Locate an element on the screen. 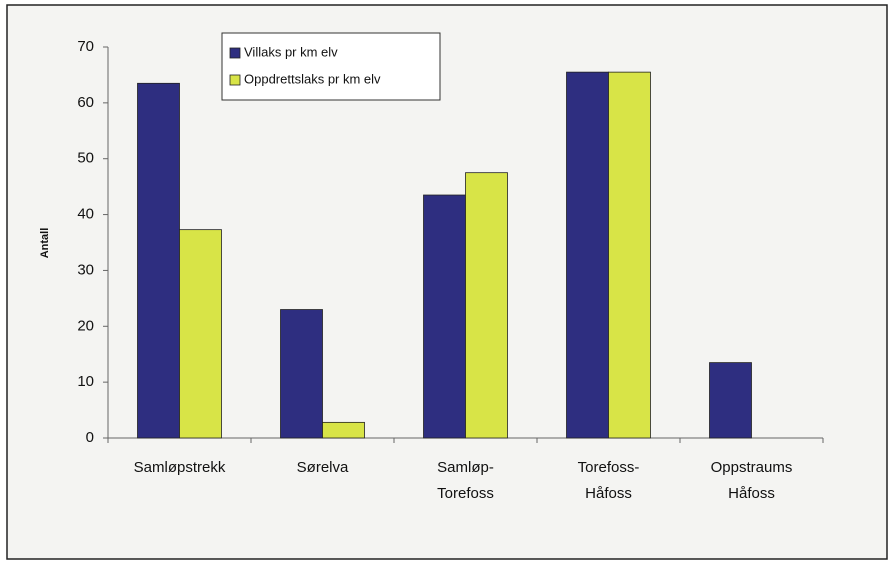 Image resolution: width=893 pixels, height=565 pixels. y-tick-label: 10 is located at coordinates (85, 381).